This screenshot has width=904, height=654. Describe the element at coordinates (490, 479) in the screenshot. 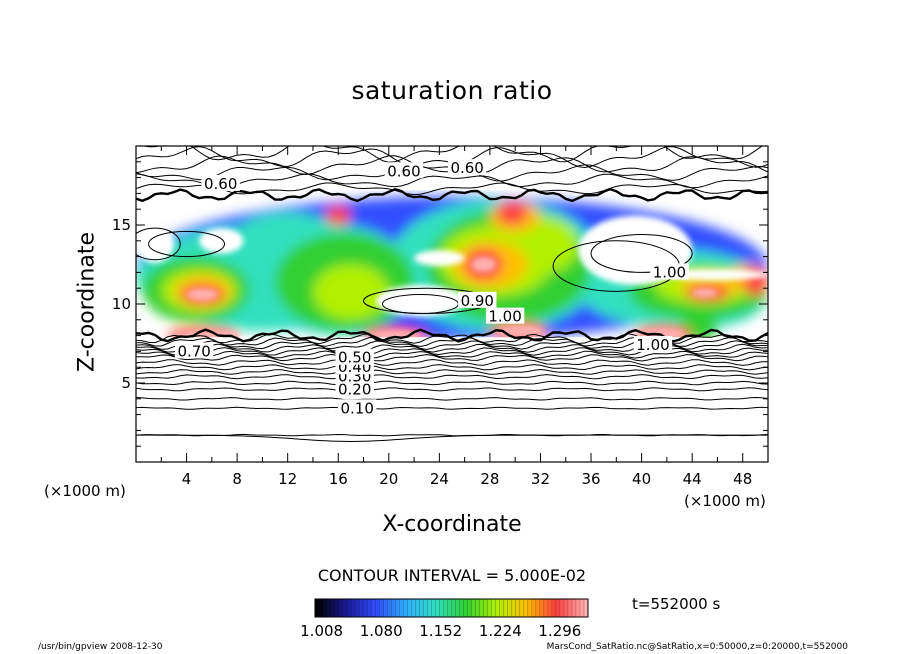

I see `x-tick-label: 28` at that location.